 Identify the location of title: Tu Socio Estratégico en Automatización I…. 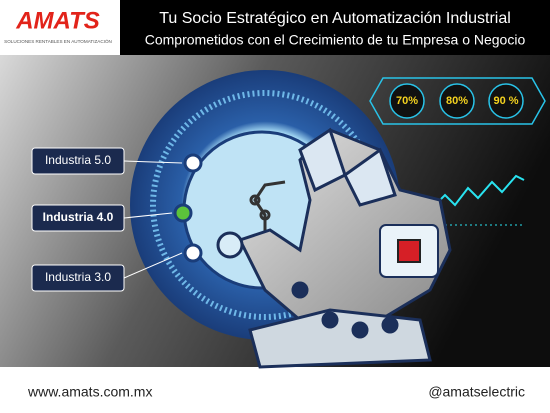
(335, 18).